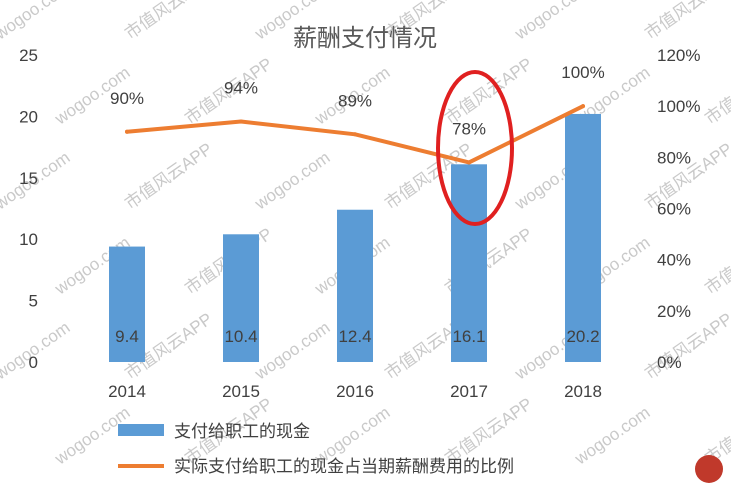 The height and width of the screenshot is (492, 731). What do you see at coordinates (355, 100) in the screenshot?
I see `ratio-value-label: 89%` at bounding box center [355, 100].